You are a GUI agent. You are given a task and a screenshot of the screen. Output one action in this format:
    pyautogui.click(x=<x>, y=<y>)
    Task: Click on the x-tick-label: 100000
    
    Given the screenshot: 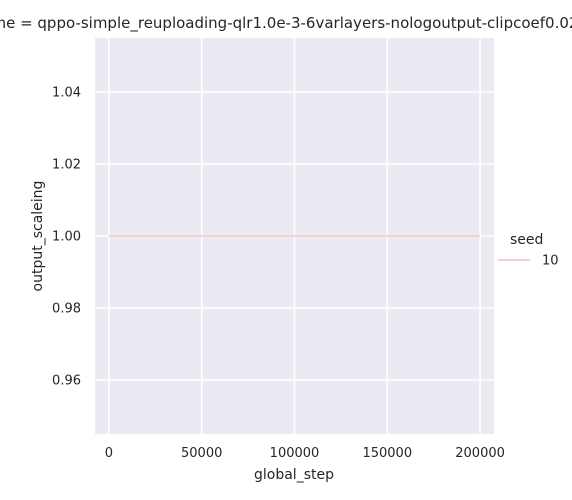 What is the action you would take?
    pyautogui.click(x=295, y=453)
    